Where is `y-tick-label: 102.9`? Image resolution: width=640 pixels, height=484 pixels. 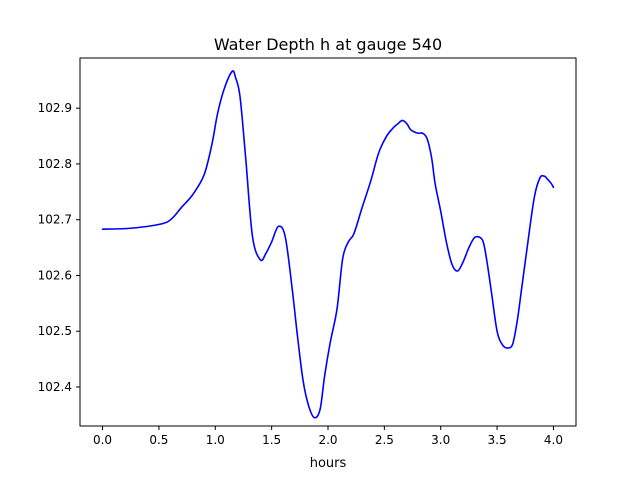
y-tick-label: 102.9 is located at coordinates (55, 108).